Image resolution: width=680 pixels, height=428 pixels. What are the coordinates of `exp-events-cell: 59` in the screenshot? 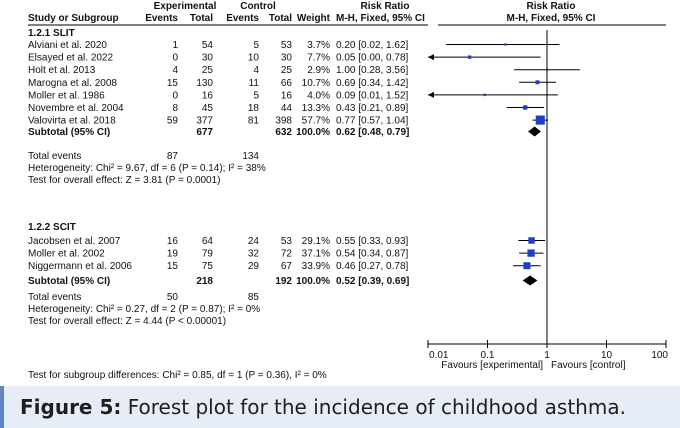 It's located at (173, 121).